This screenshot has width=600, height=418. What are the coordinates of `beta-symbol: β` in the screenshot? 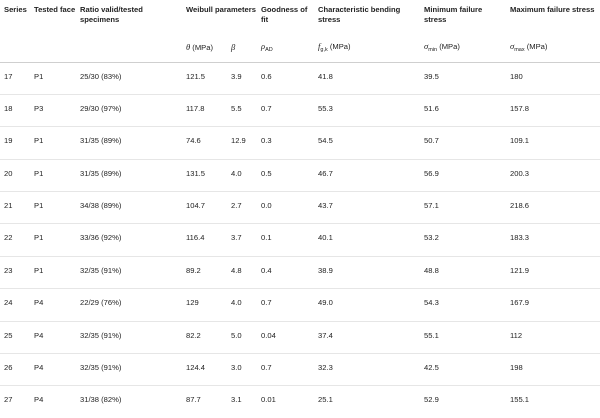 It's located at (233, 47).